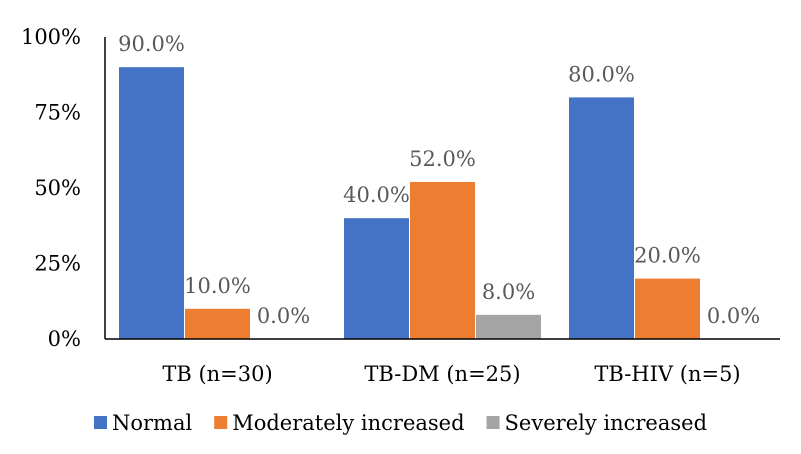 The image size is (801, 454). What do you see at coordinates (606, 423) in the screenshot?
I see `legend-label-severely-increased: Severely increased` at bounding box center [606, 423].